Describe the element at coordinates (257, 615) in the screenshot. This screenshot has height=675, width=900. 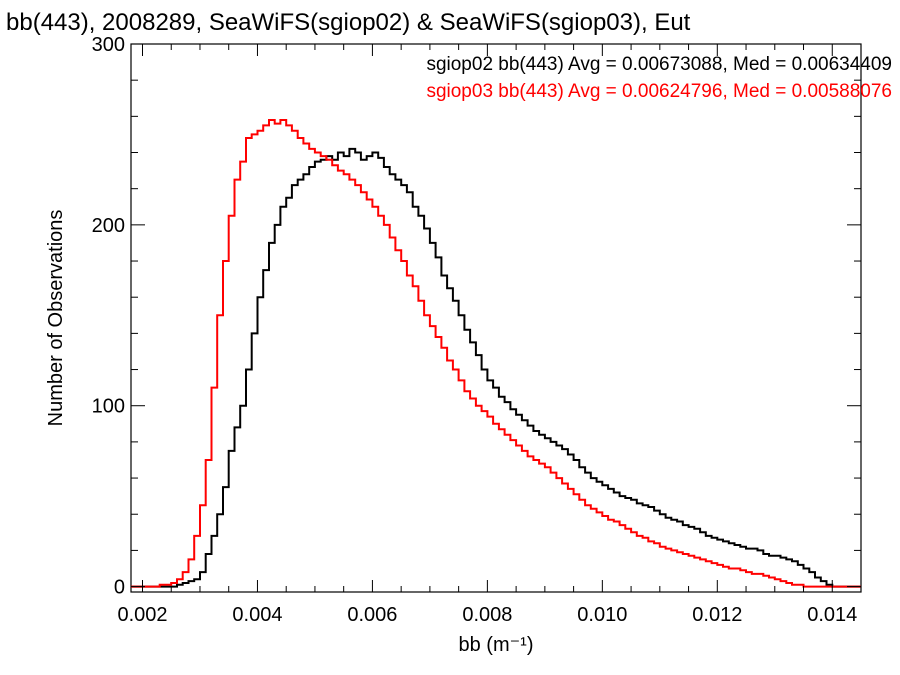
I see `x-tick-label: 0.004` at that location.